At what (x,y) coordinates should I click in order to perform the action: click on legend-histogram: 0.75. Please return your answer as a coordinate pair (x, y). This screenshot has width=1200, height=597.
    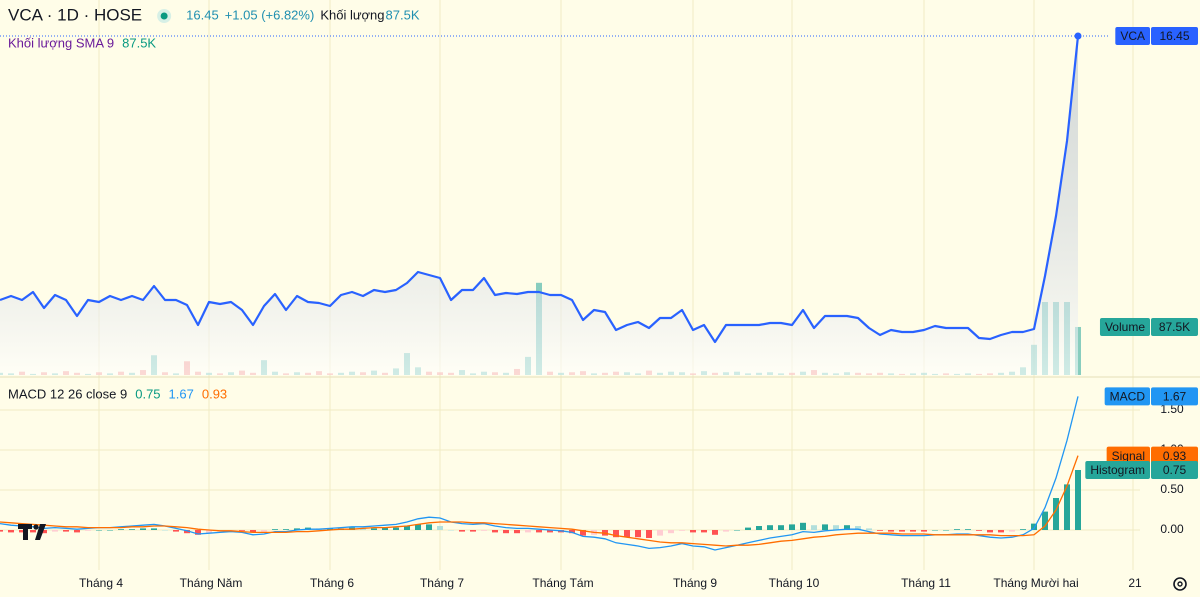
    Looking at the image, I should click on (147, 393).